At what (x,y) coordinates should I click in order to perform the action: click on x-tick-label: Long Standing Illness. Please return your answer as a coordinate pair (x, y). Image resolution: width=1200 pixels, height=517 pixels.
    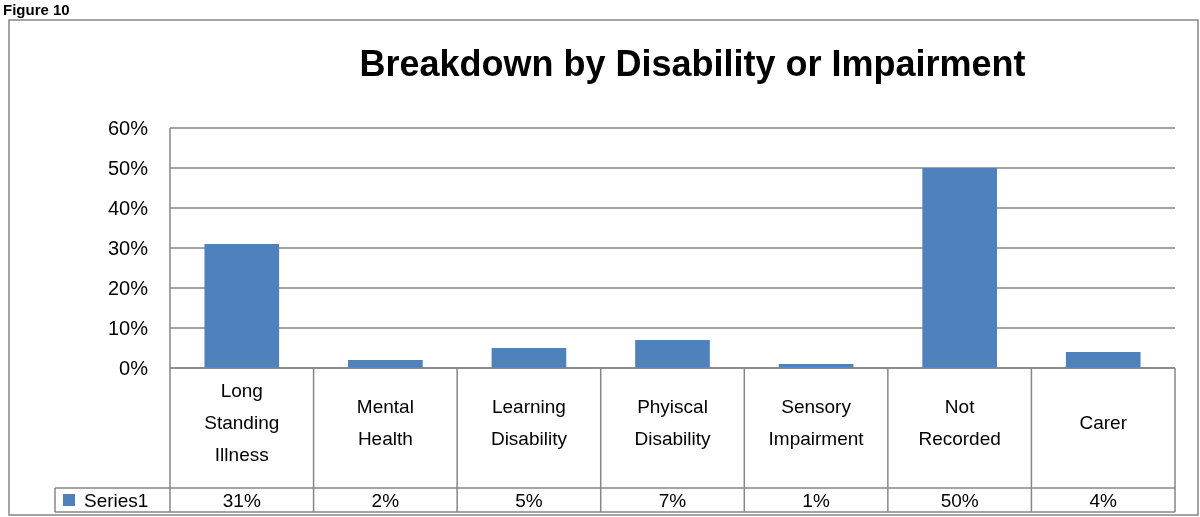
    Looking at the image, I should click on (242, 422).